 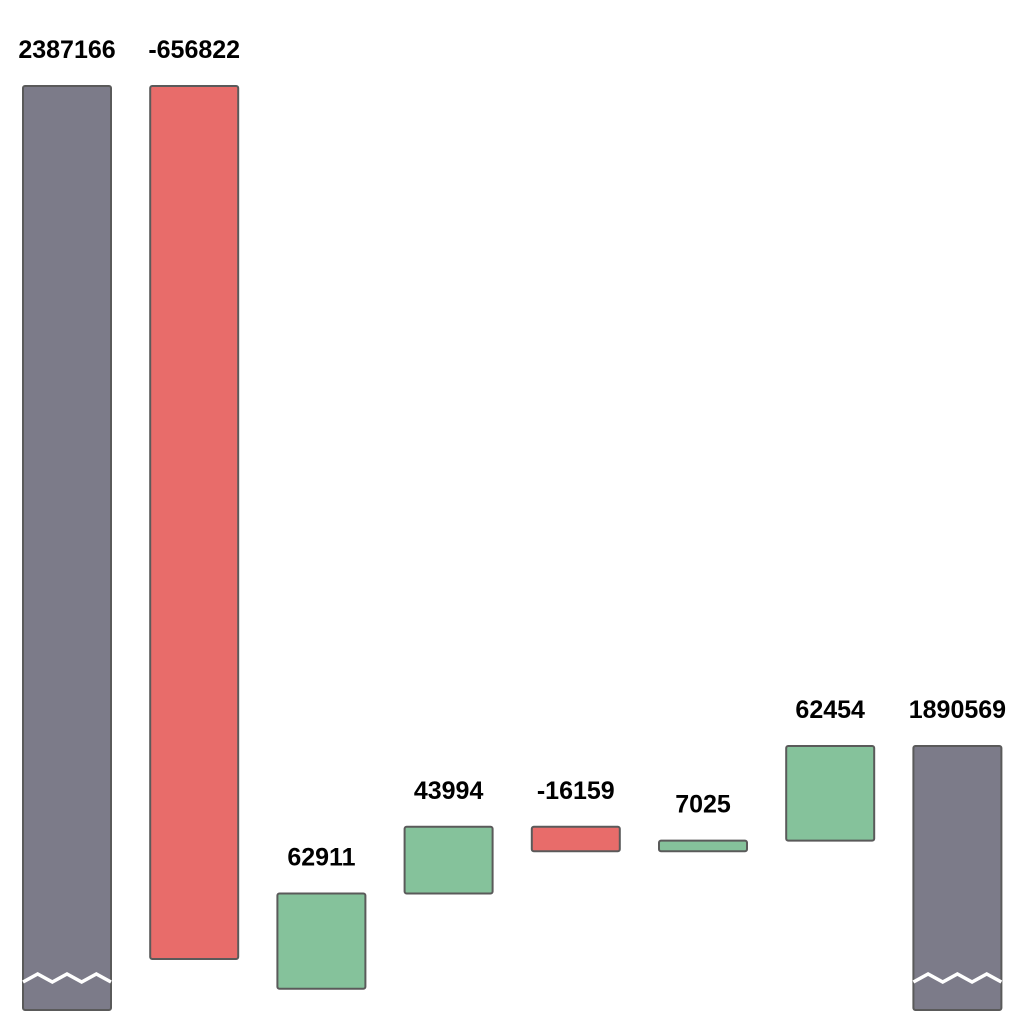 What do you see at coordinates (194, 50) in the screenshot?
I see `data-label: -656822` at bounding box center [194, 50].